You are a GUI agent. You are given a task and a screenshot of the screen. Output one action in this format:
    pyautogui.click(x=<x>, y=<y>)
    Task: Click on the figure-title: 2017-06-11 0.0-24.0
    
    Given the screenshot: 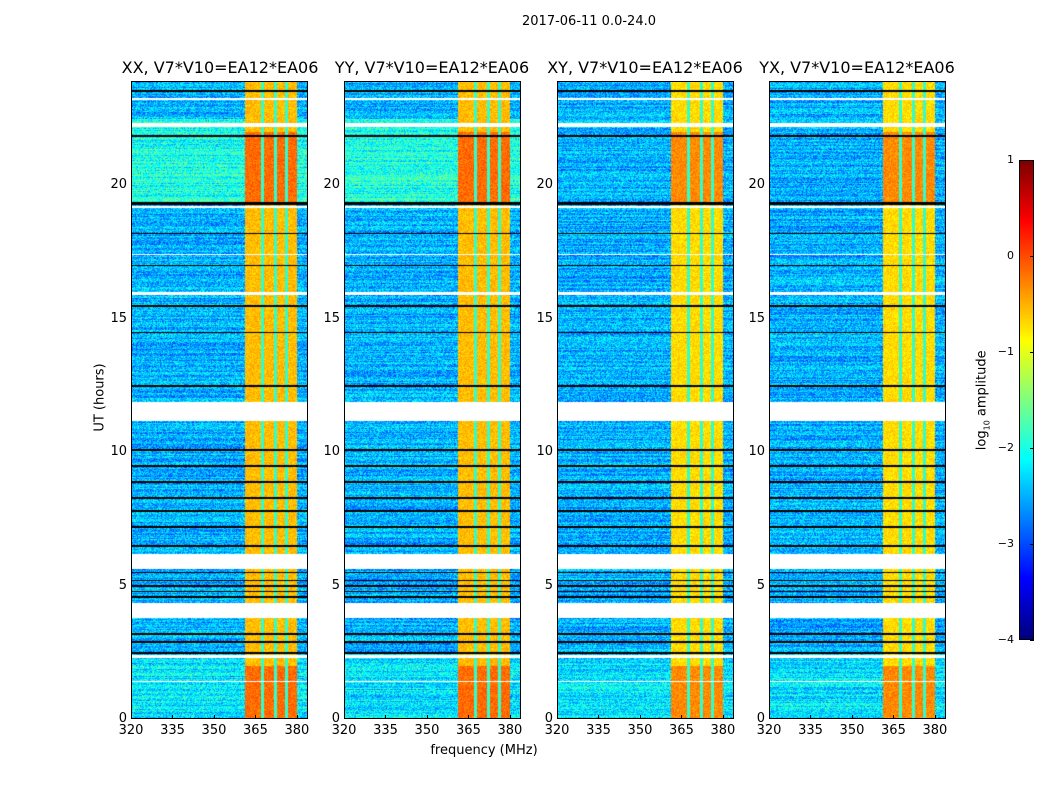 What is the action you would take?
    pyautogui.click(x=589, y=21)
    